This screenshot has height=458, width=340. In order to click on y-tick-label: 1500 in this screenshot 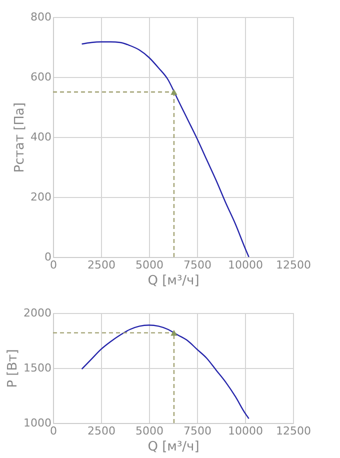, I will do `click(38, 368)`.